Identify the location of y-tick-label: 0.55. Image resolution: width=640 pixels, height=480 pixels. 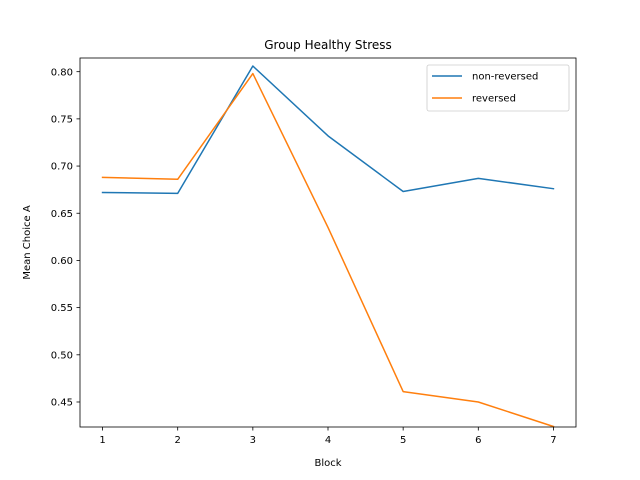
(62, 308).